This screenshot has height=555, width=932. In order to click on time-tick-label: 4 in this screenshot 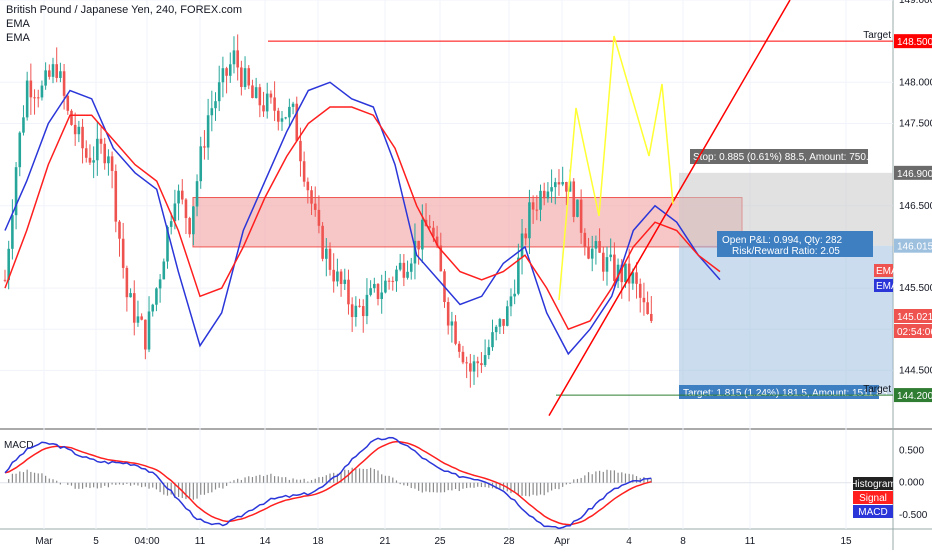, I will do `click(629, 541)`.